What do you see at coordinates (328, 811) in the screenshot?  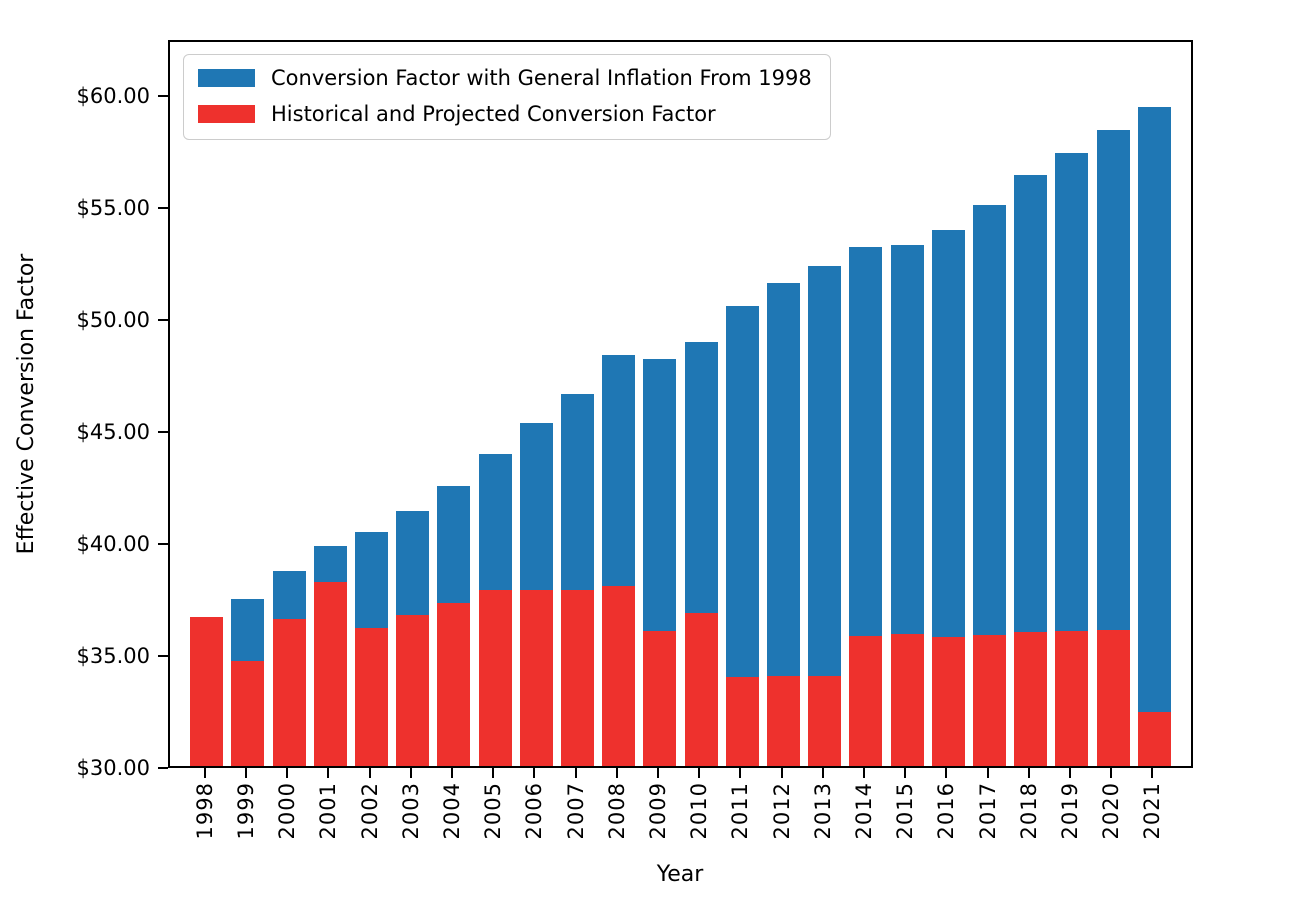 I see `x-tick-label-2001: 2001` at bounding box center [328, 811].